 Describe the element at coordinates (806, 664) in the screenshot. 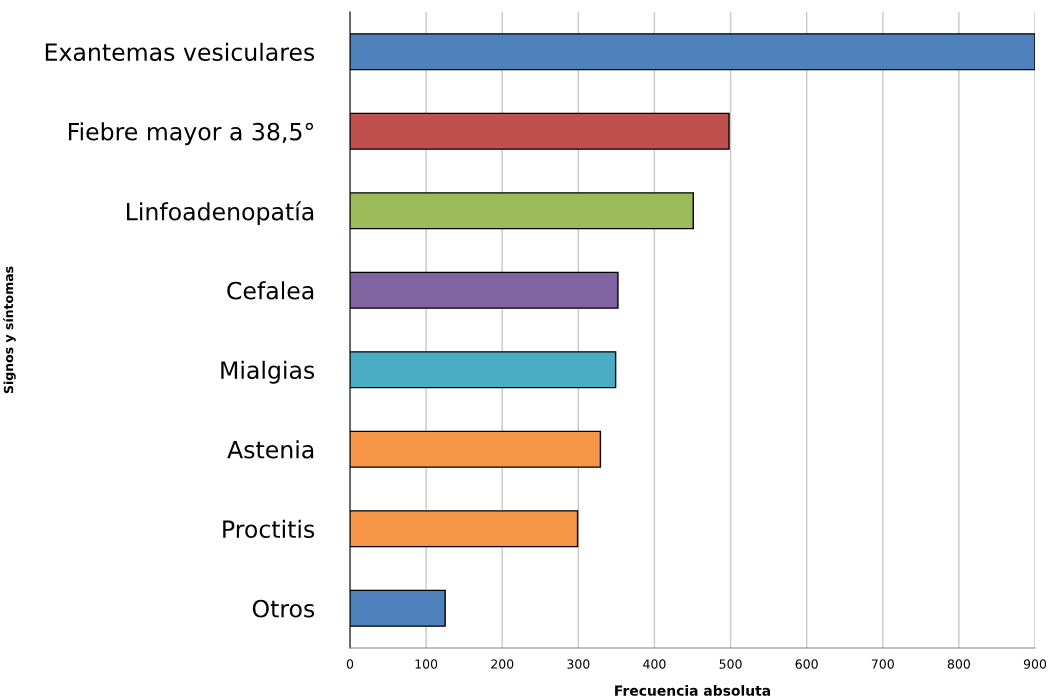

I see `x-tick-label: 600` at that location.